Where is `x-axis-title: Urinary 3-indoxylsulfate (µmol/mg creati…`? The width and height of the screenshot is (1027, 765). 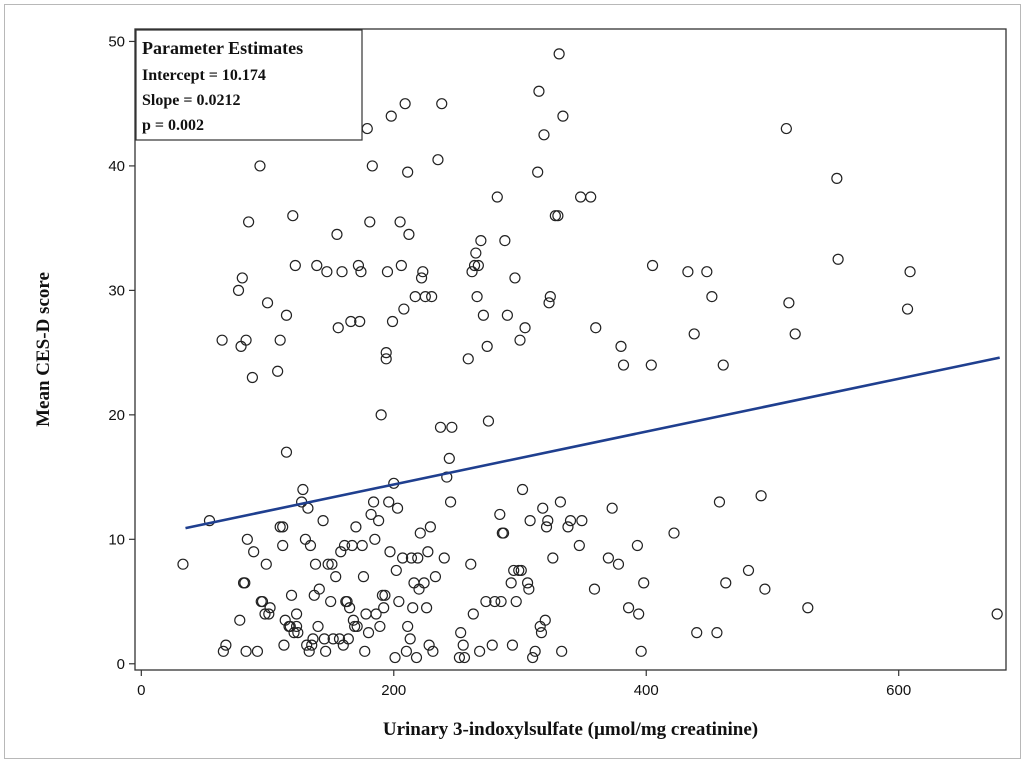
x-axis-title: Urinary 3-indoxylsulfate (µmol/mg creati… is located at coordinates (570, 729).